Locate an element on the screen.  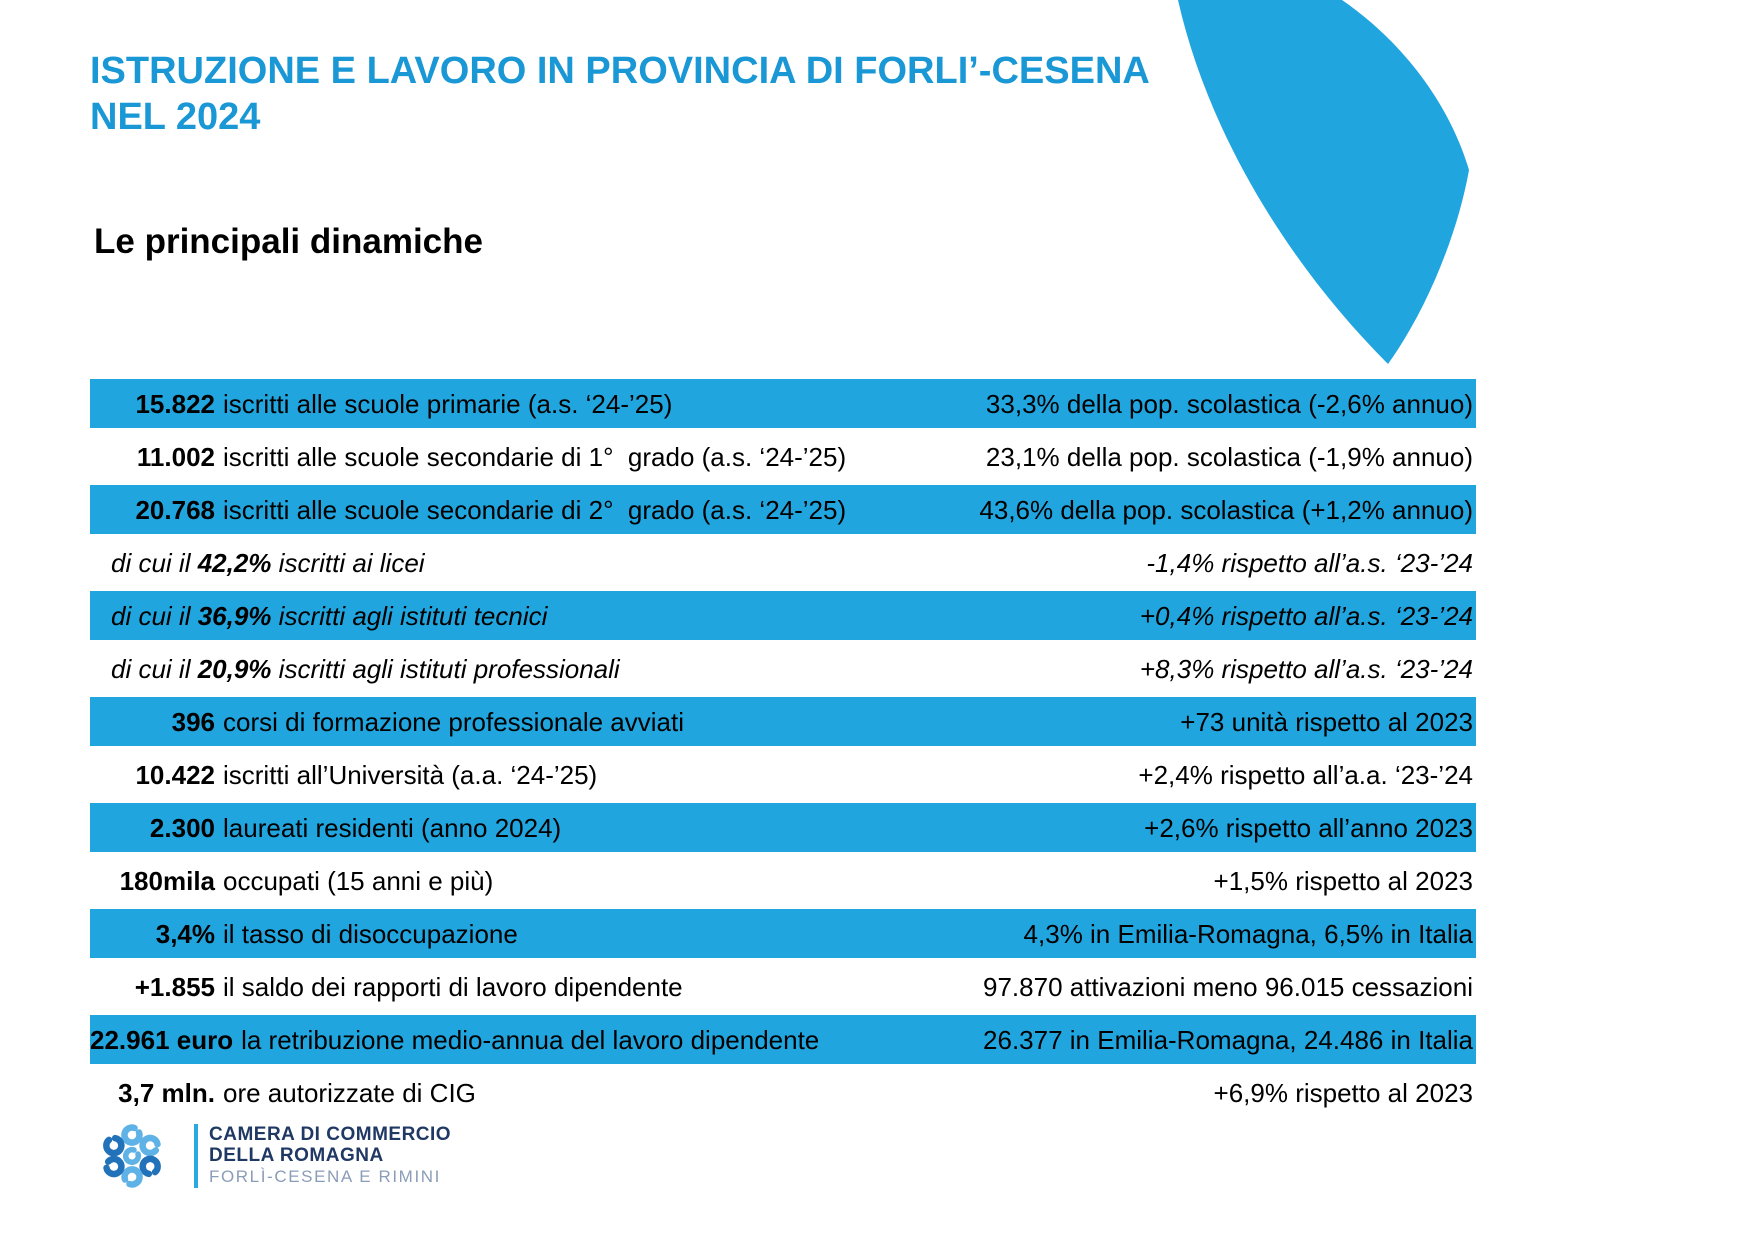
logo-petals is located at coordinates (132, 1156).